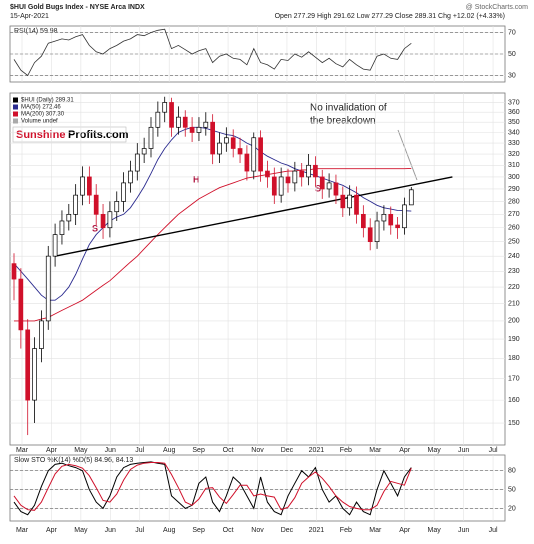 The height and width of the screenshot is (544, 534). What do you see at coordinates (348, 108) in the screenshot?
I see `annotation: No invalidation of` at bounding box center [348, 108].